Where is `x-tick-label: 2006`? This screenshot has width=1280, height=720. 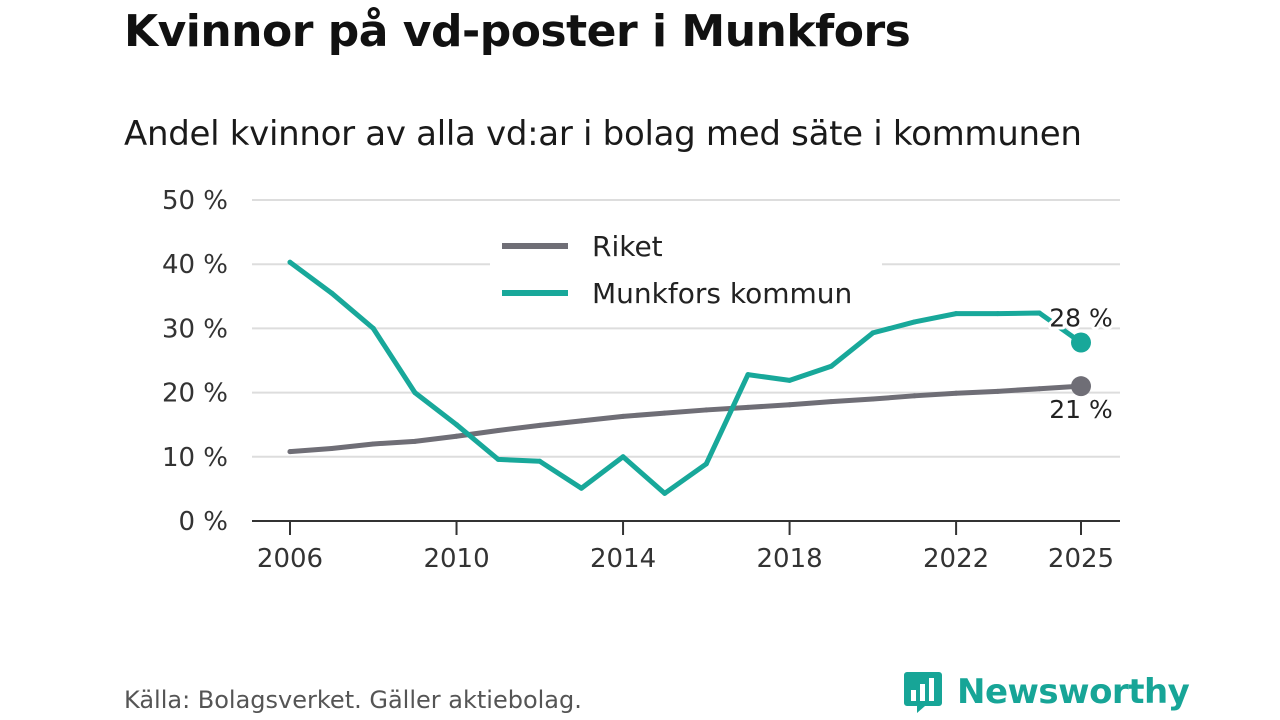
x-tick-label: 2006 is located at coordinates (290, 559).